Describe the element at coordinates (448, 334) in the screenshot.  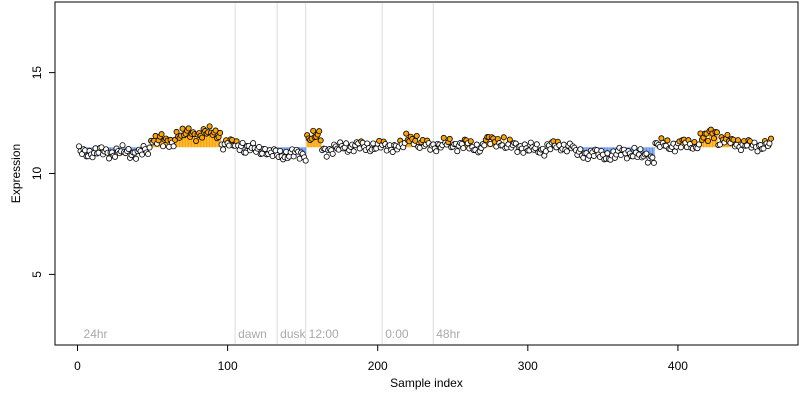
I see `period-label: 48hr` at that location.